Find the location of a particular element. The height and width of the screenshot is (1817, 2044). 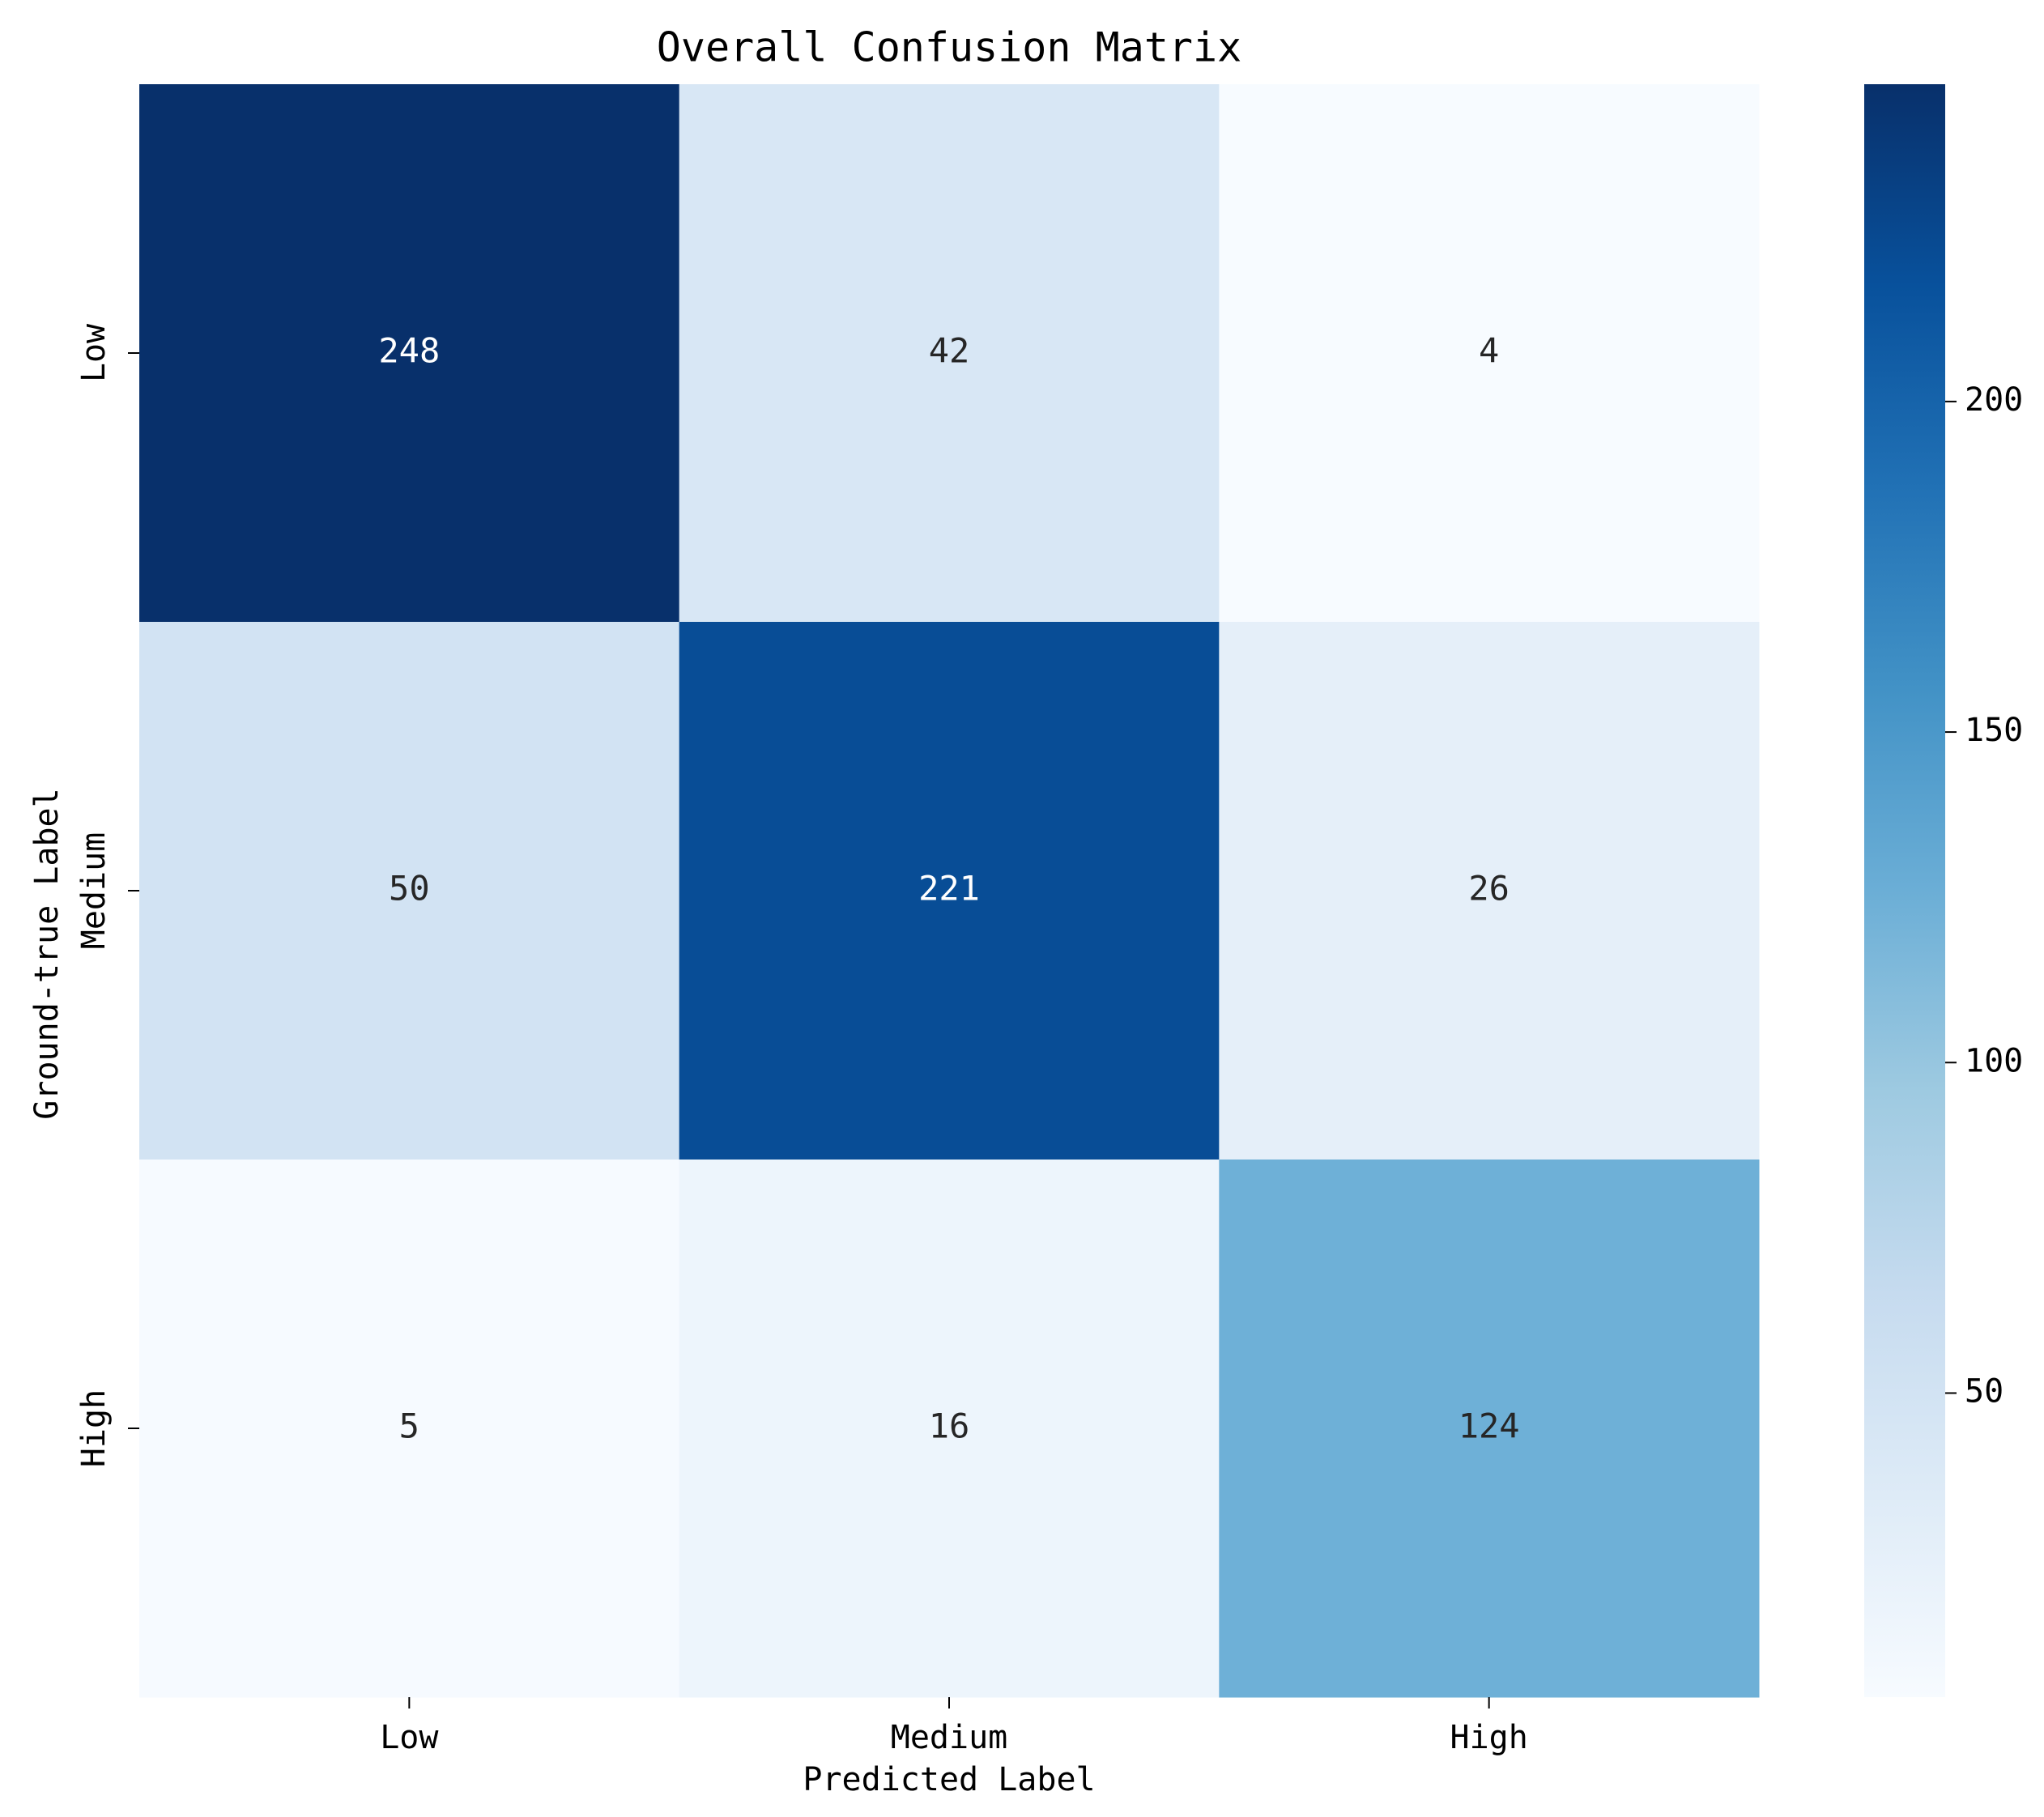

x-tick-label: High is located at coordinates (1489, 1737).